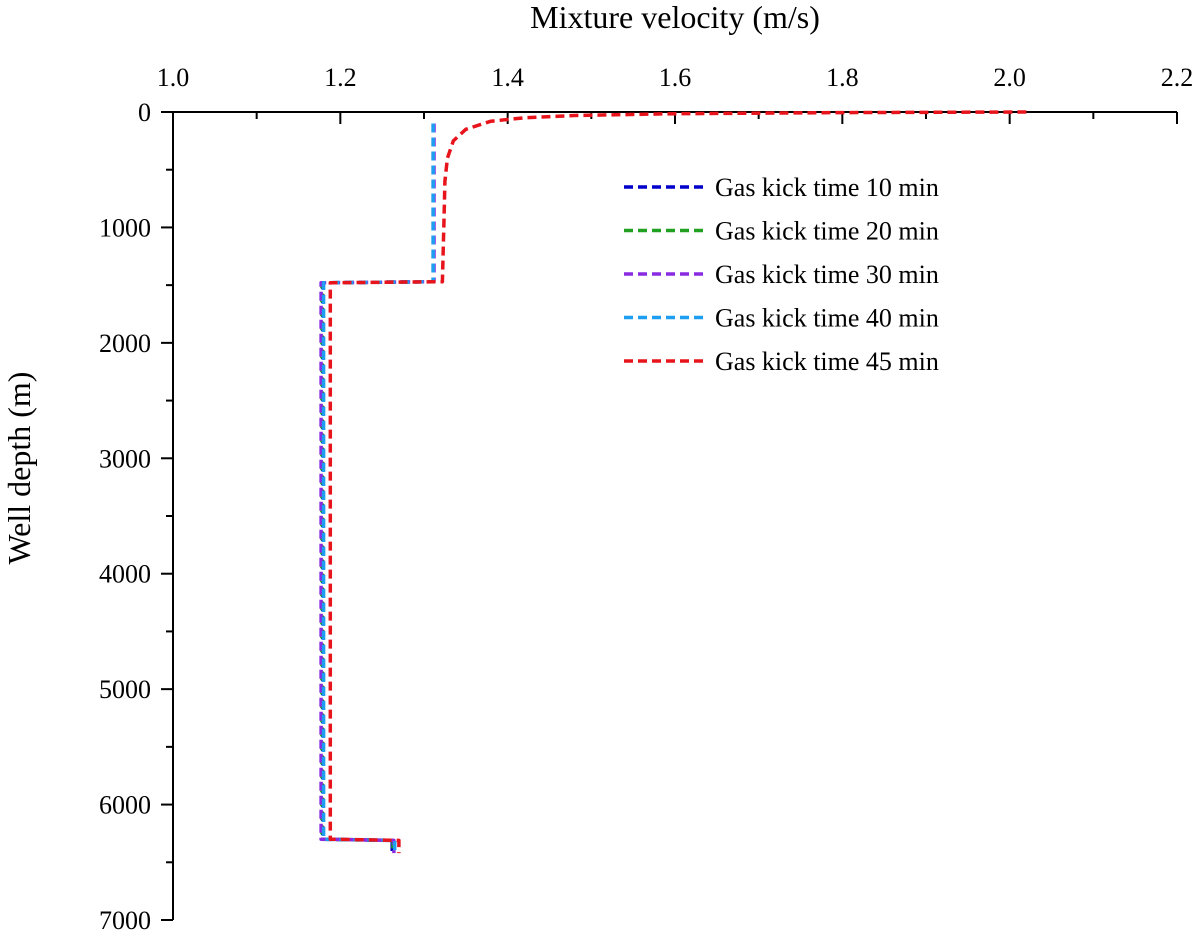  I want to click on x-tick-label: 1.6, so click(675, 77).